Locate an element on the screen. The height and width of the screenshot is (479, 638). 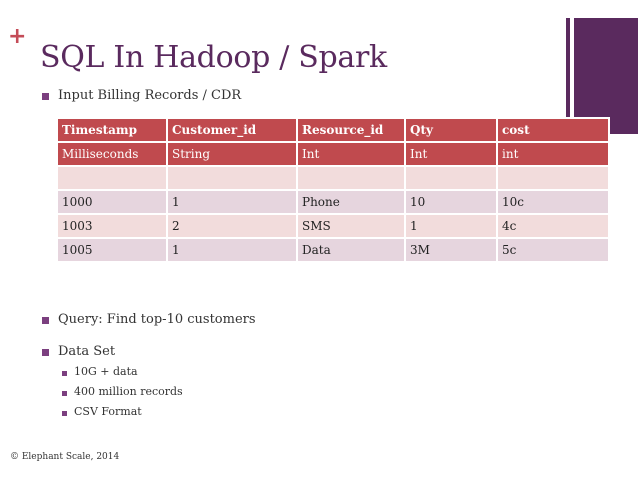
dataset-item: CSV Format is located at coordinates (108, 411).